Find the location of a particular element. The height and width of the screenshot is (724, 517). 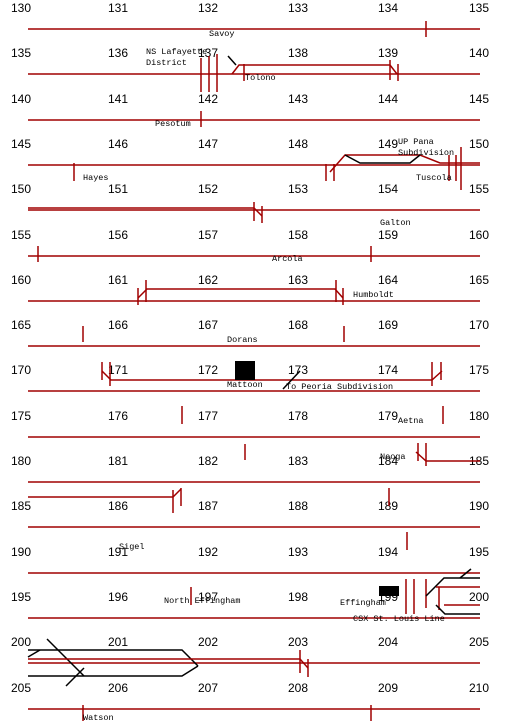

milepost-label: 137 is located at coordinates (208, 53).